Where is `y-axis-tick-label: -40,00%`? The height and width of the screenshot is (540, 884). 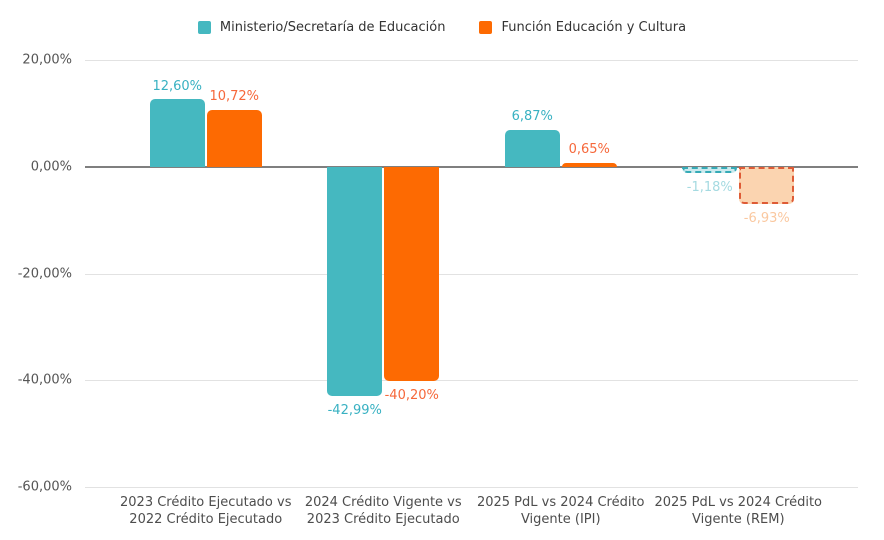 y-axis-tick-label: -40,00% is located at coordinates (44, 380).